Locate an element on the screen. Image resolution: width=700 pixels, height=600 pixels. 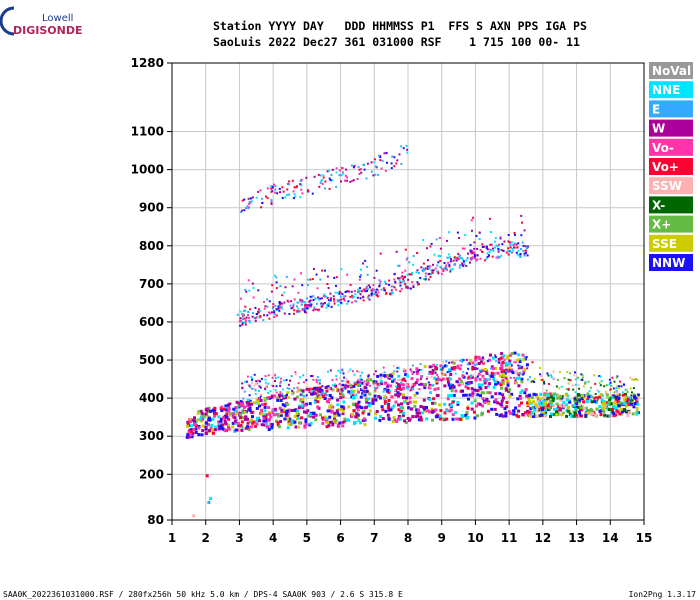
x-tick-label: 4 is located at coordinates (273, 538).